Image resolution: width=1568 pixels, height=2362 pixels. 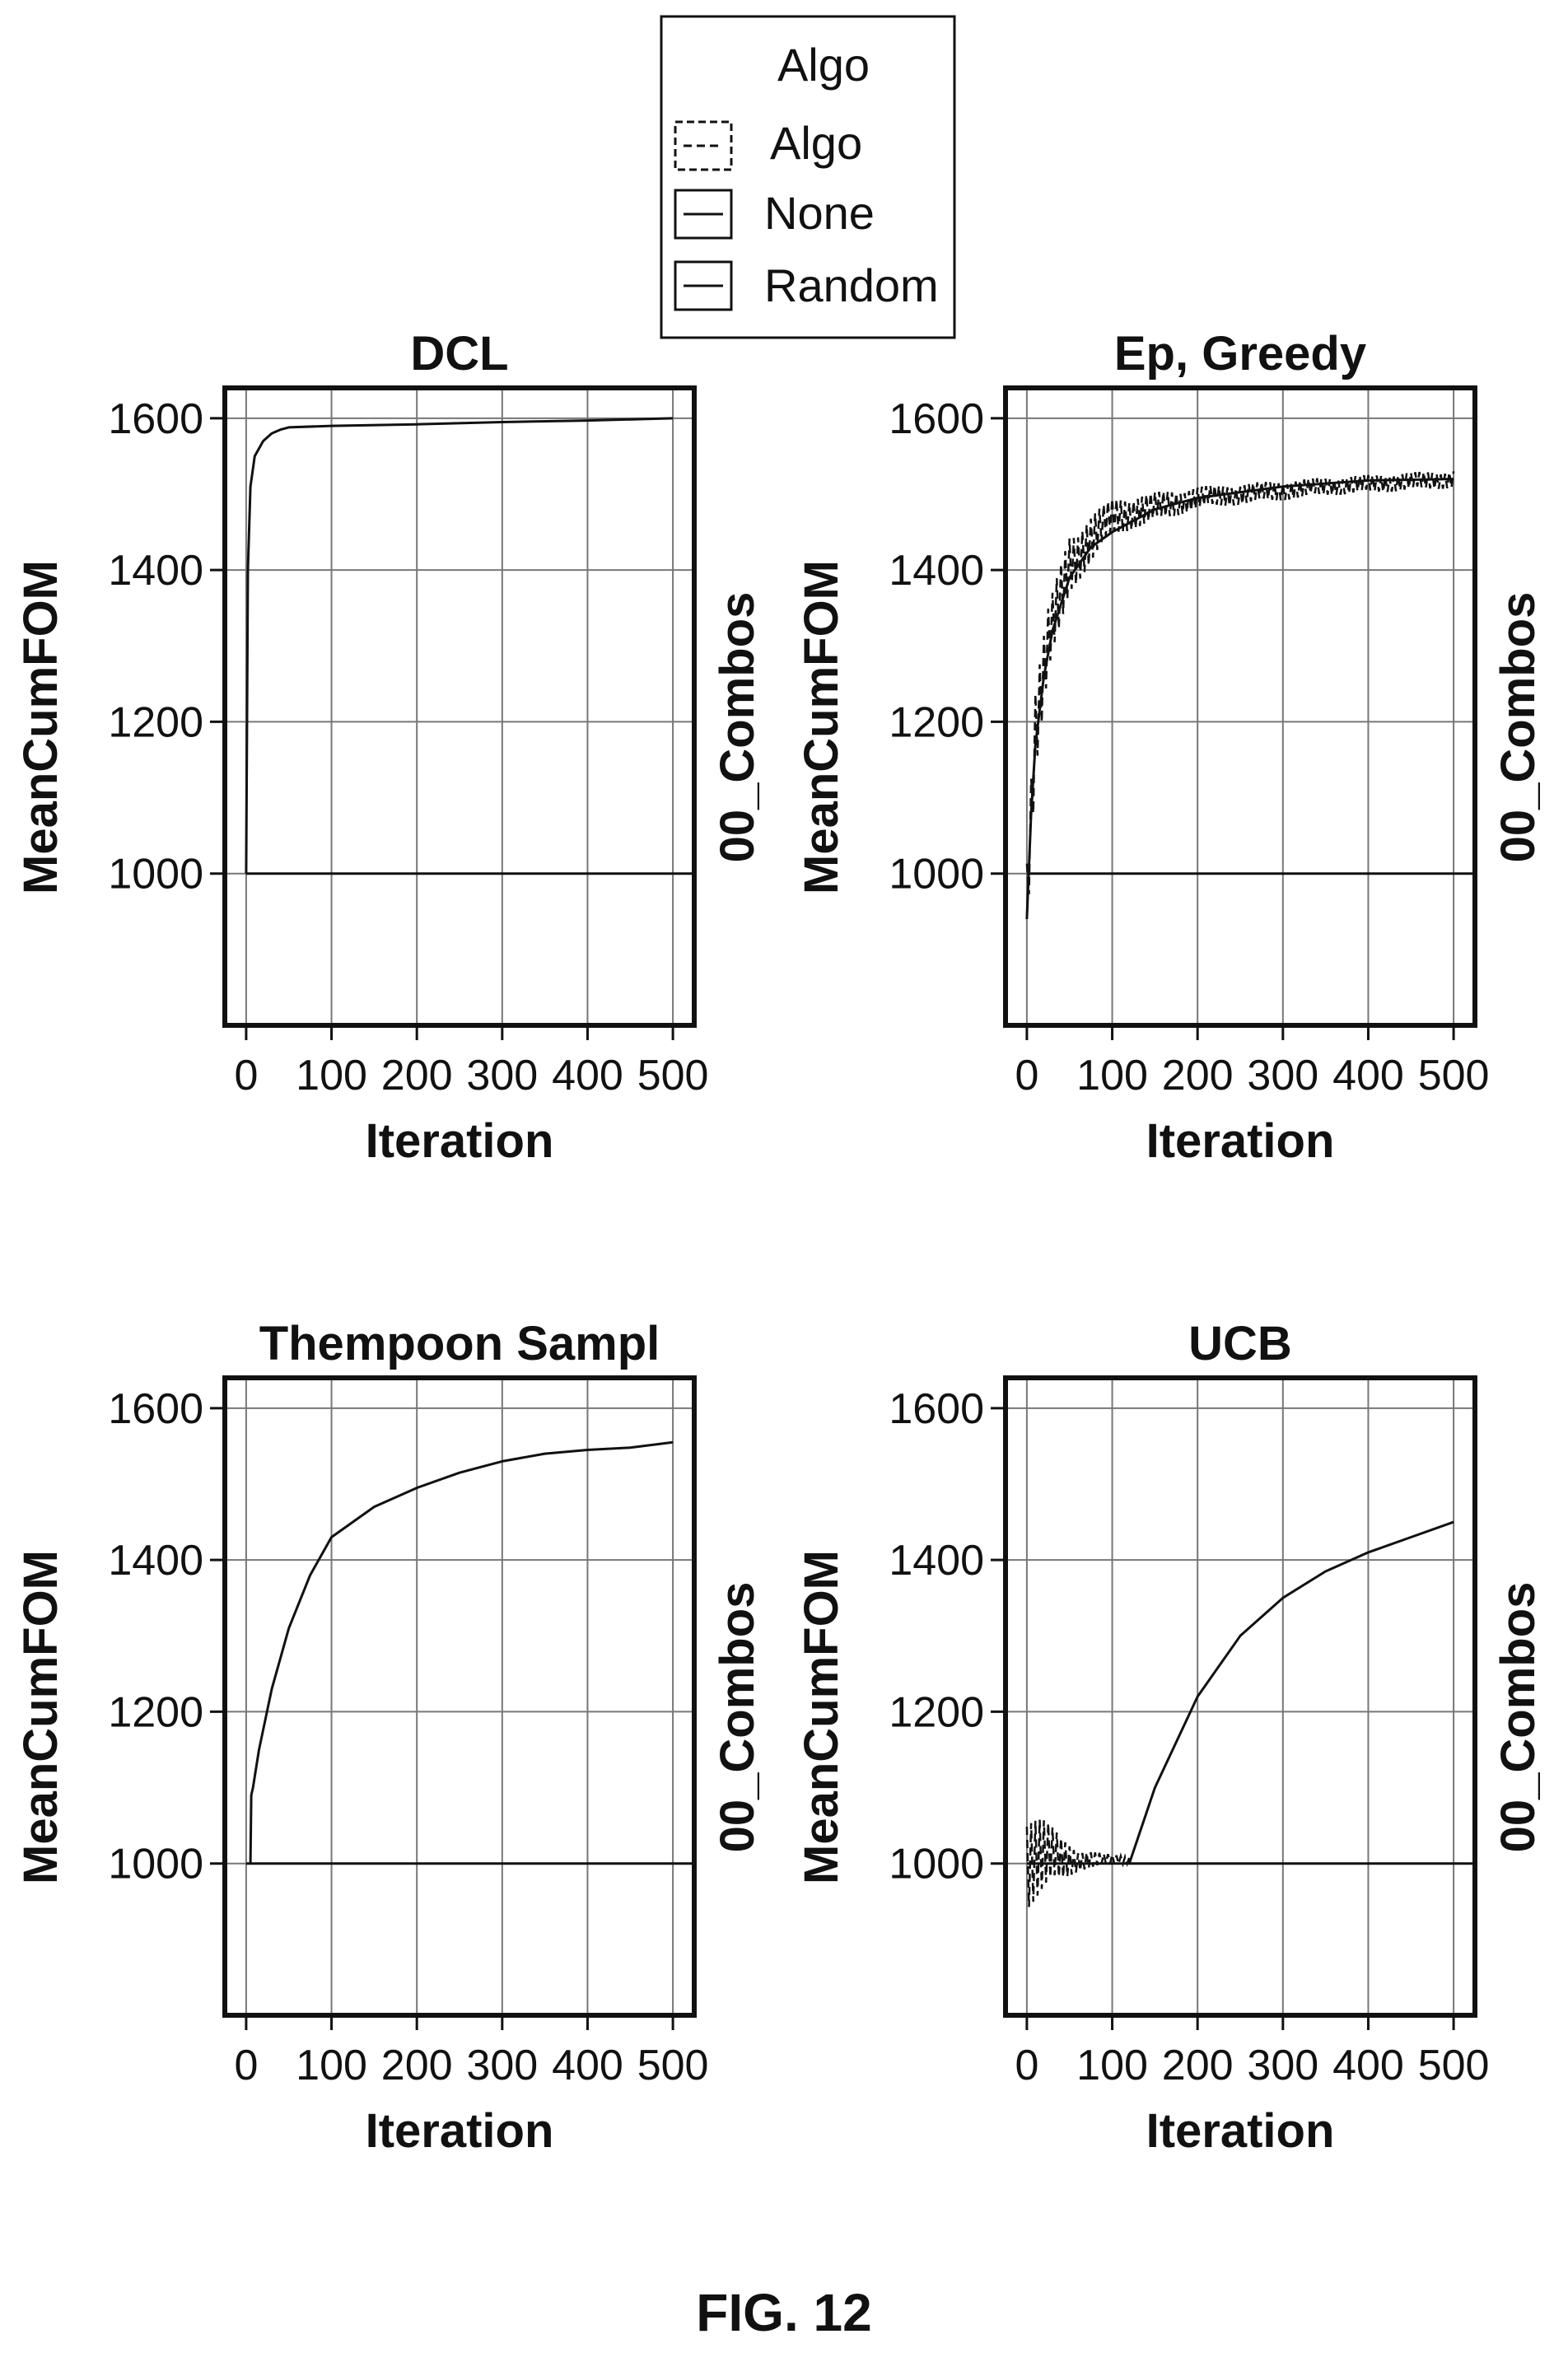 What do you see at coordinates (768, 144) in the screenshot?
I see `legend-item-algo: Algo` at bounding box center [768, 144].